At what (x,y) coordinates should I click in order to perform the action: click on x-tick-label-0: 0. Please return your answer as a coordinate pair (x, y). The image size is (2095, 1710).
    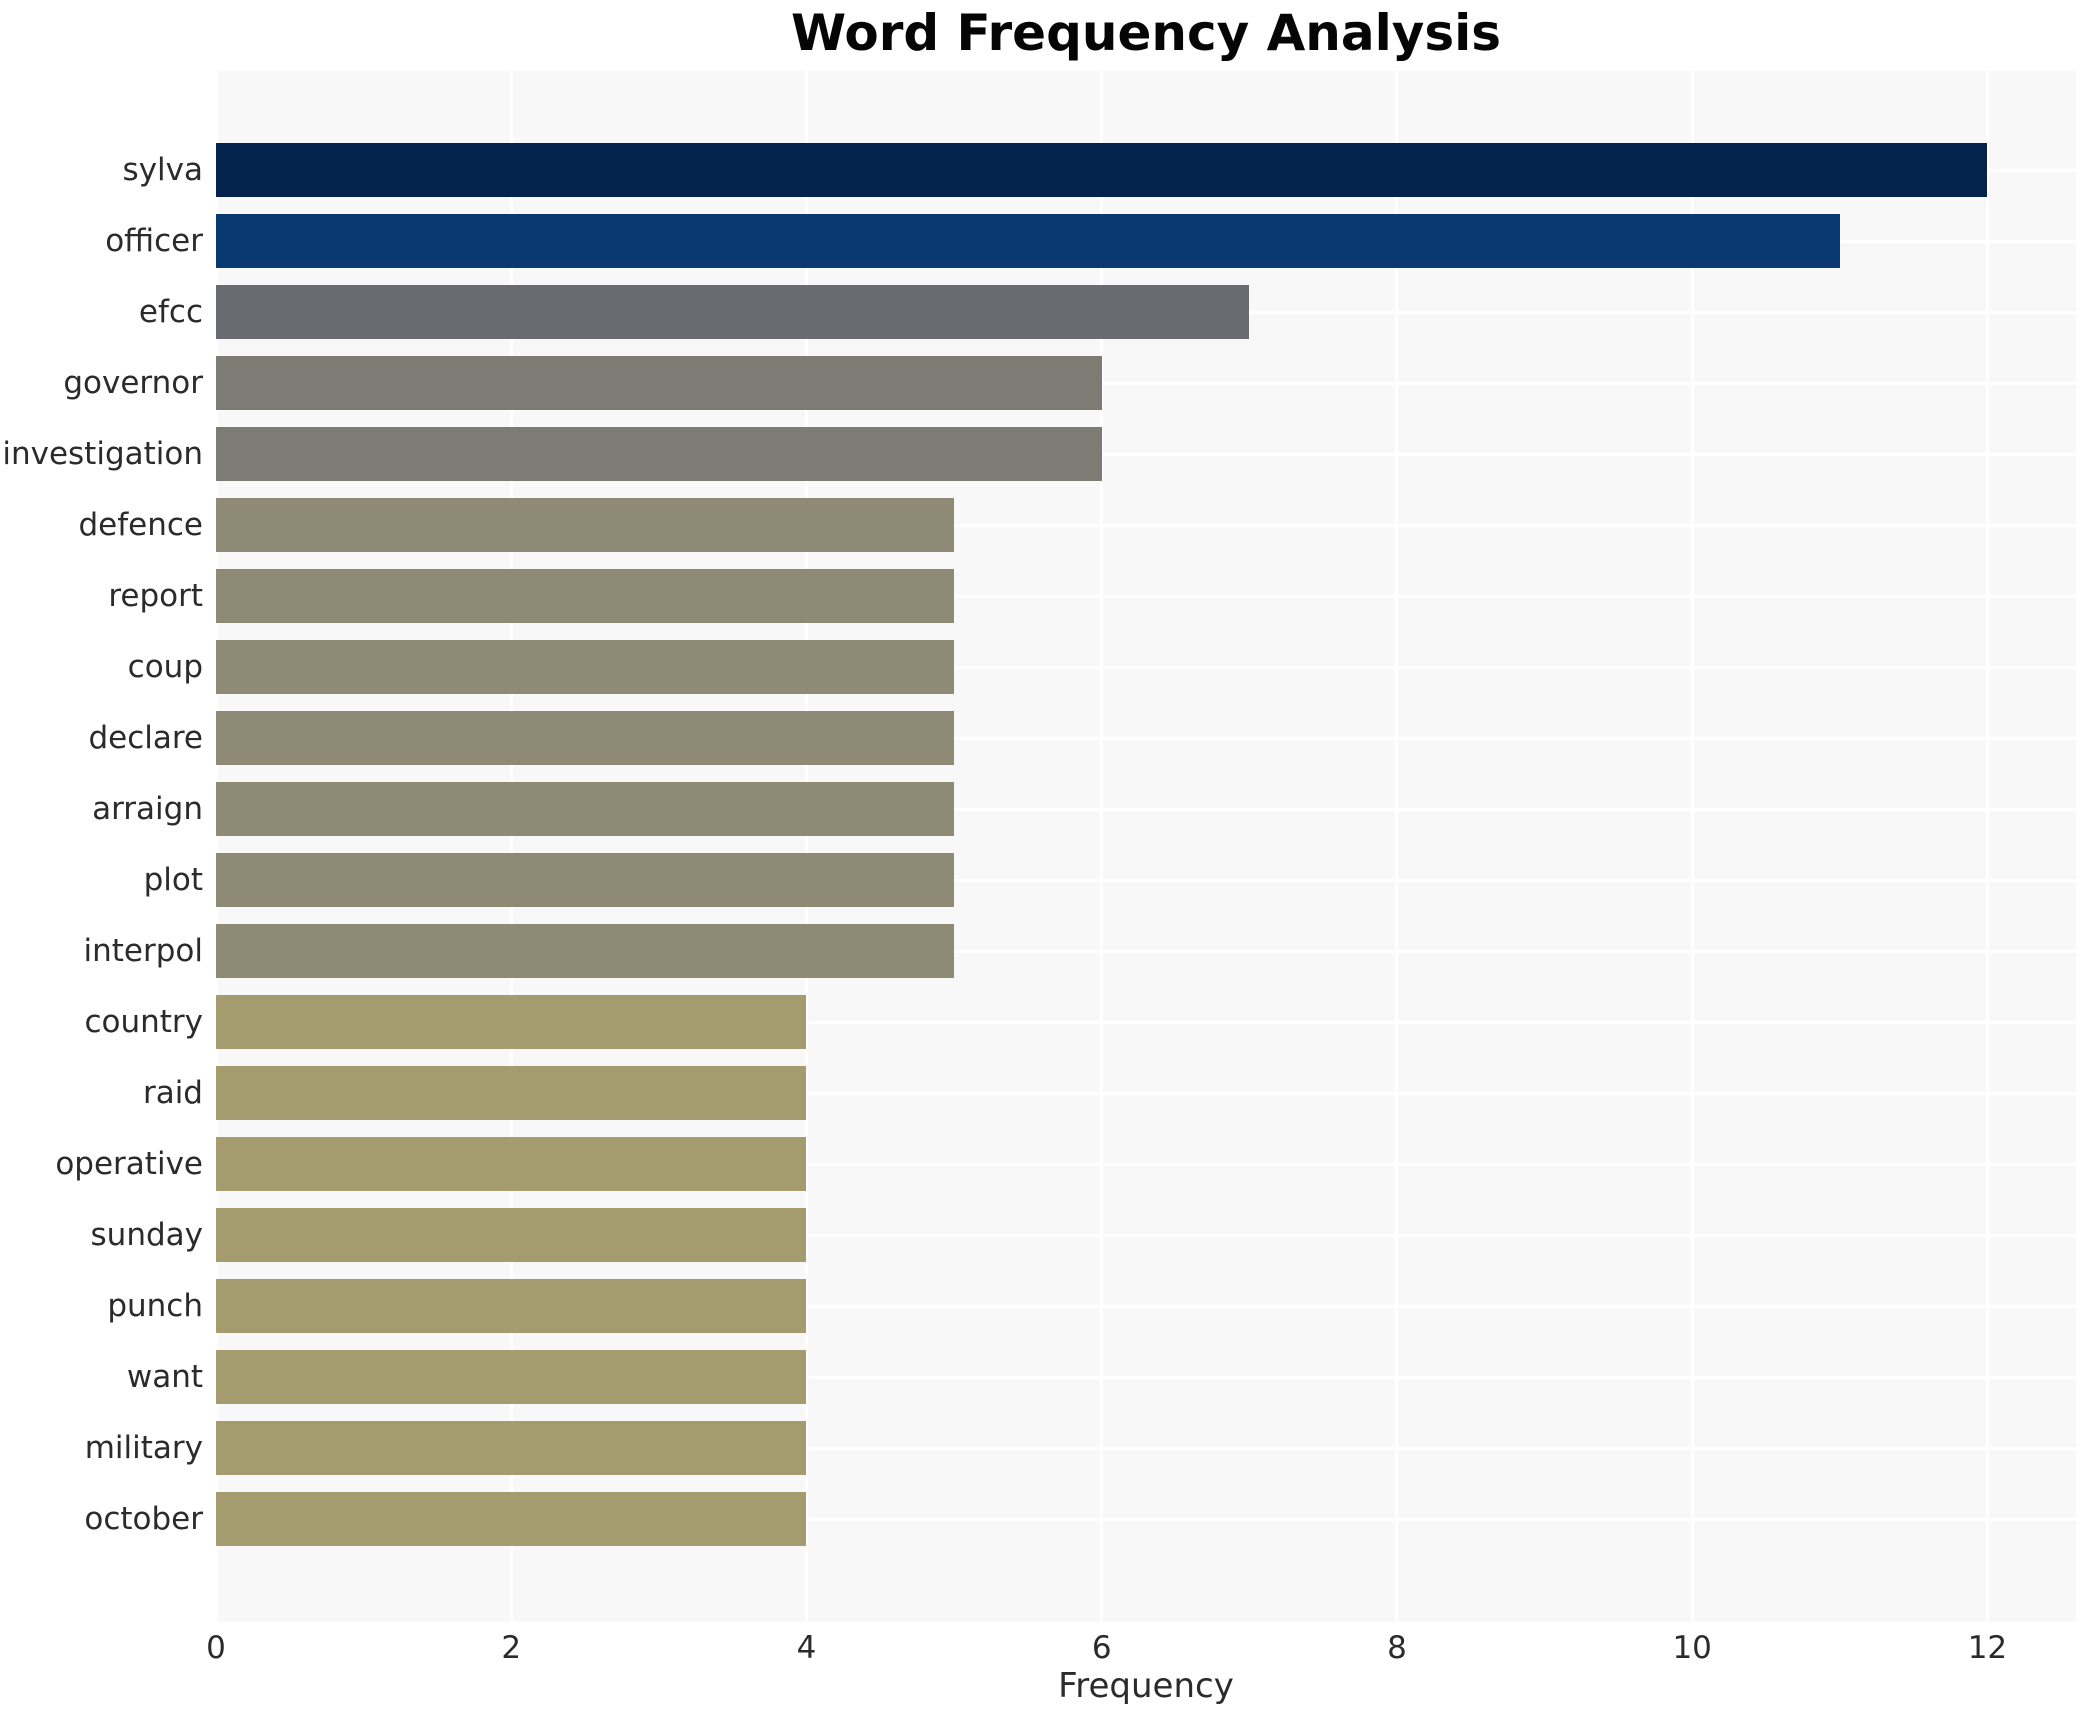
    Looking at the image, I should click on (216, 1648).